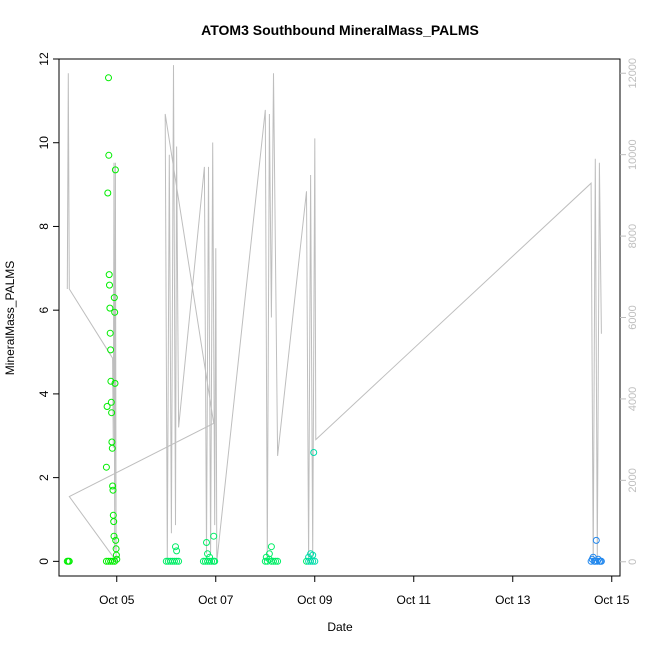  What do you see at coordinates (315, 600) in the screenshot?
I see `x-tick-label: Oct 09` at bounding box center [315, 600].